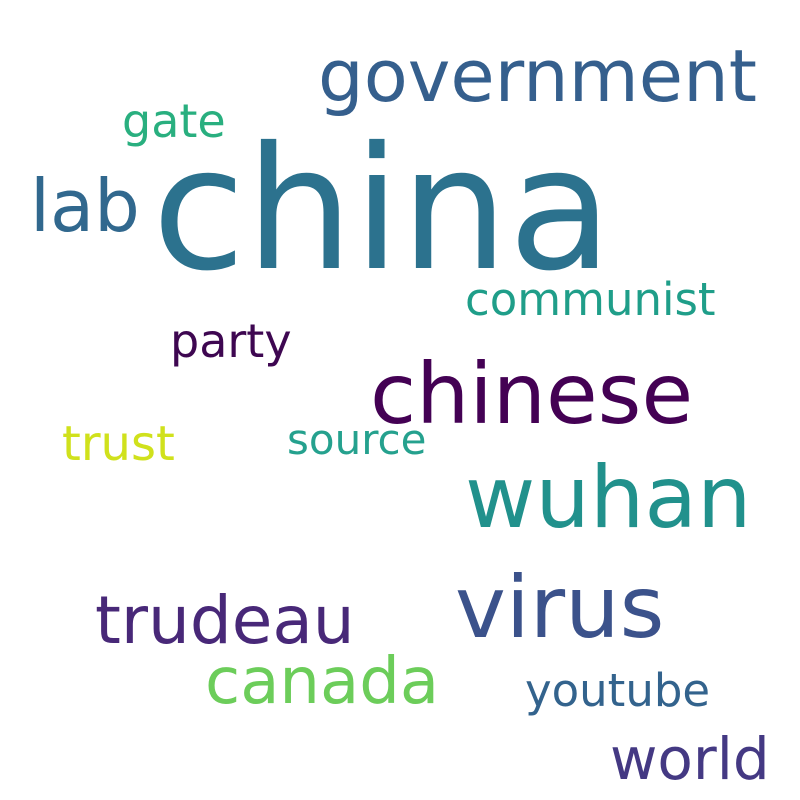  Describe the element at coordinates (537, 76) in the screenshot. I see `word-government: government` at that location.